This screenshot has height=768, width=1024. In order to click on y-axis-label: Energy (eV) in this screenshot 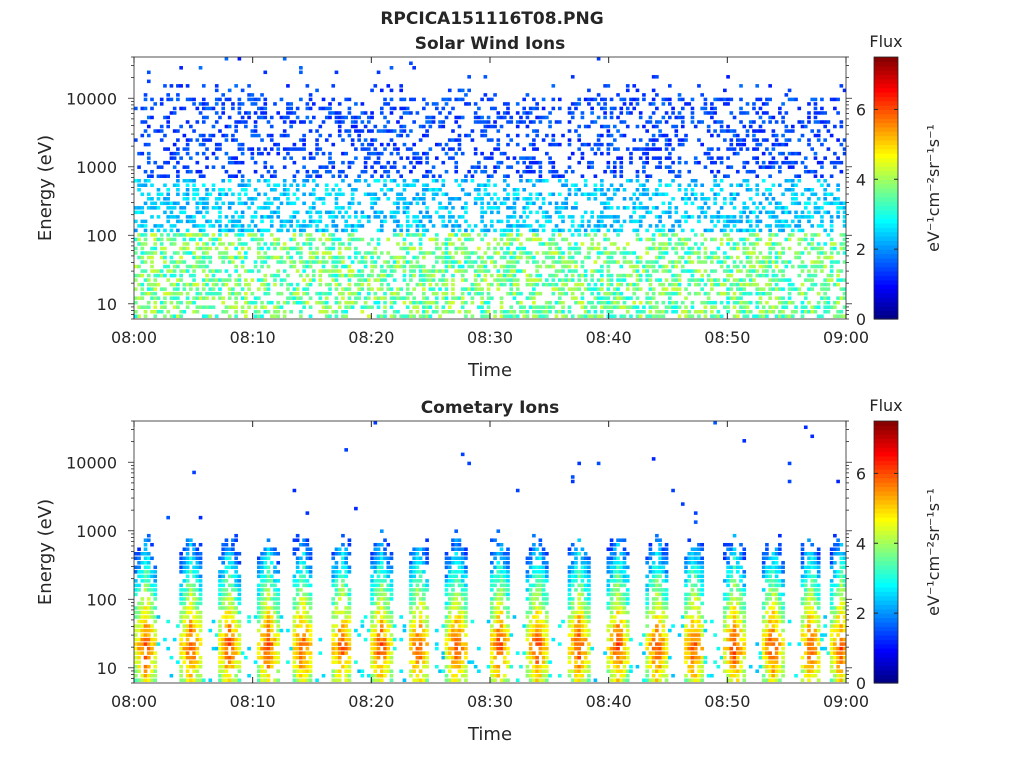, I will do `click(45, 188)`.